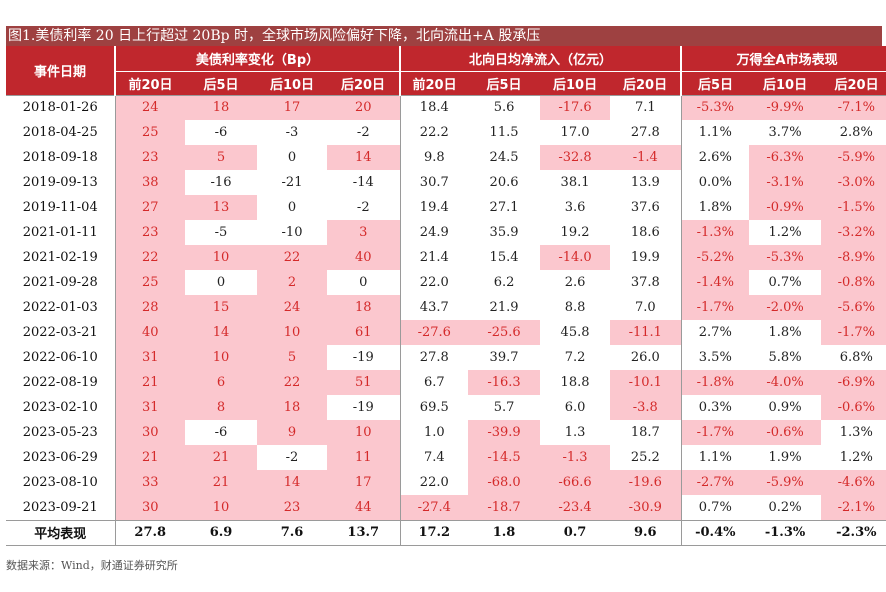  What do you see at coordinates (61, 232) in the screenshot?
I see `event-date-cell: 2021-01-11` at bounding box center [61, 232].